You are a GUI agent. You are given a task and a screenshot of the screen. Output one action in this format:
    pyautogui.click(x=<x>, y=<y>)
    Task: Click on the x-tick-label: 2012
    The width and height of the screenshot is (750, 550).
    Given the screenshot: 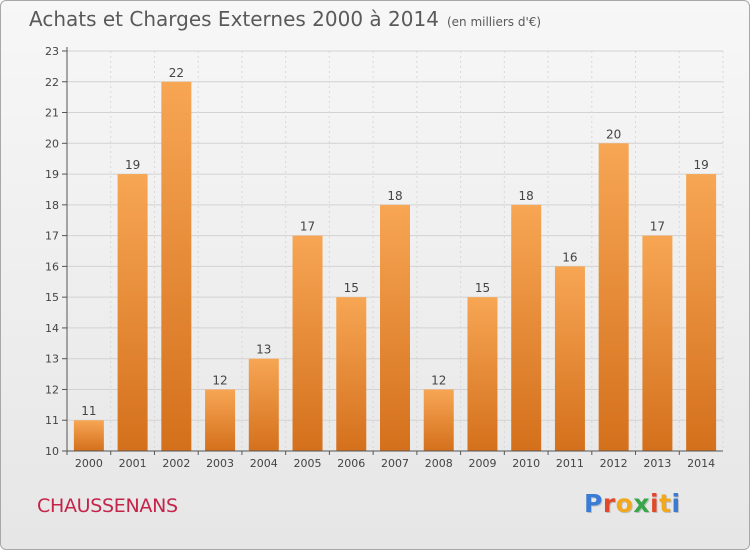 What is the action you would take?
    pyautogui.click(x=614, y=463)
    